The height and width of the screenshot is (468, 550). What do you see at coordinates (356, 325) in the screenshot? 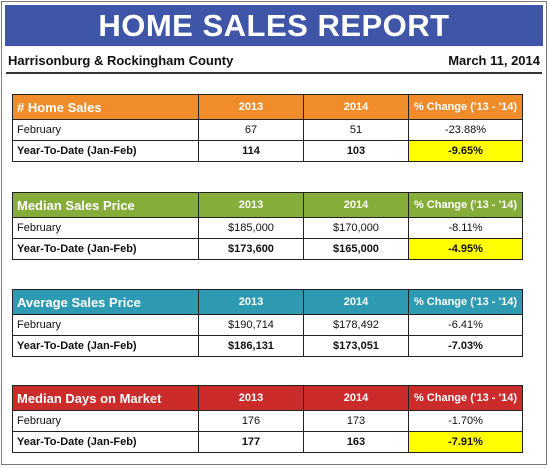
I see `value-2014: $178,492` at bounding box center [356, 325].